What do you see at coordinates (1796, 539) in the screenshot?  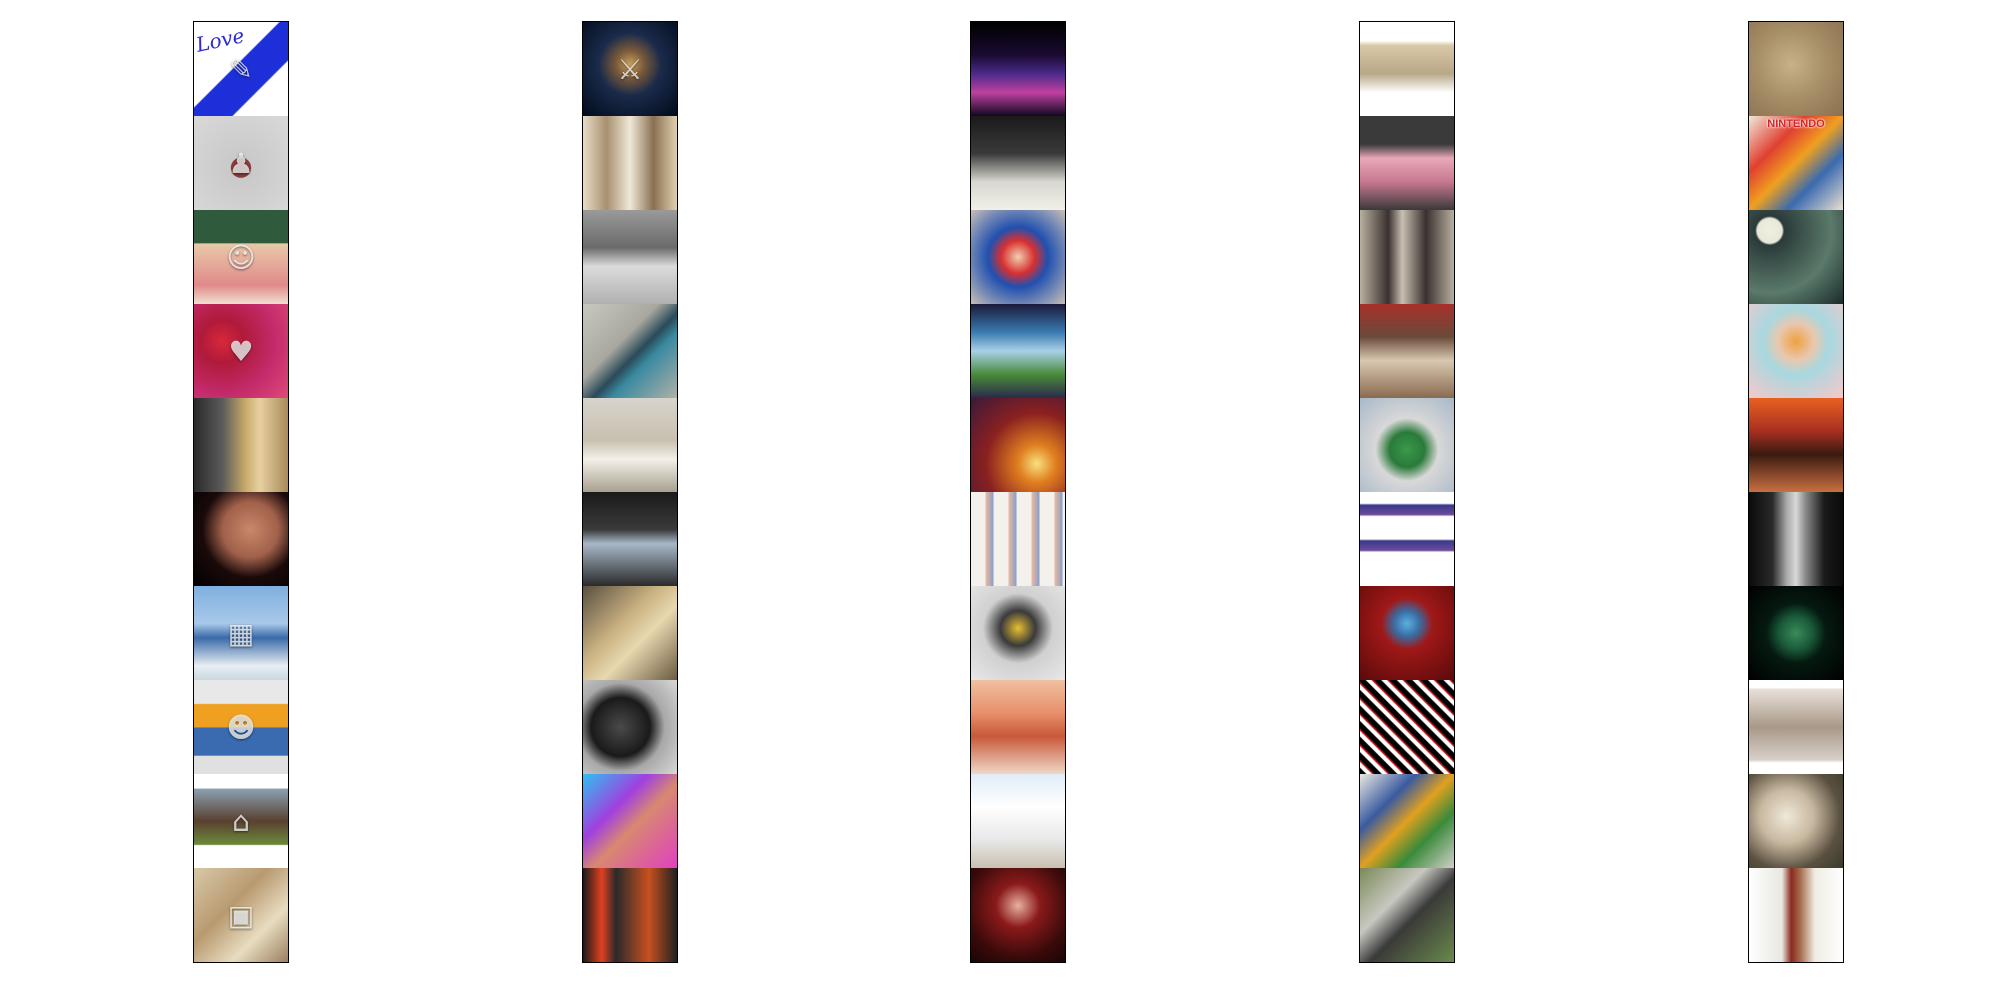 I see `tile-textured-vase` at bounding box center [1796, 539].